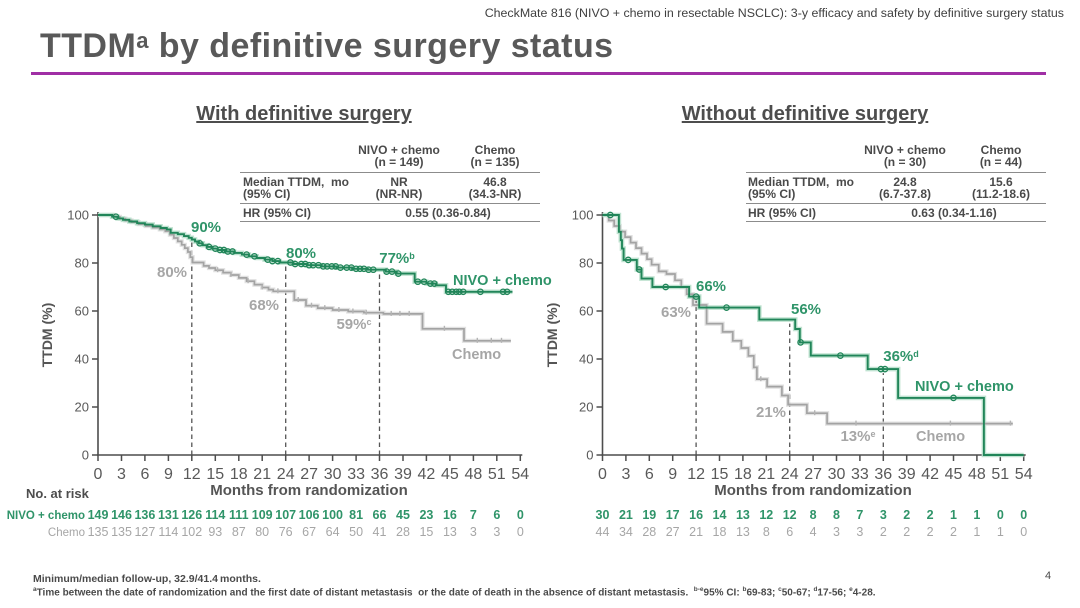  What do you see at coordinates (191, 532) in the screenshot?
I see `svg-text: 102` at bounding box center [191, 532].